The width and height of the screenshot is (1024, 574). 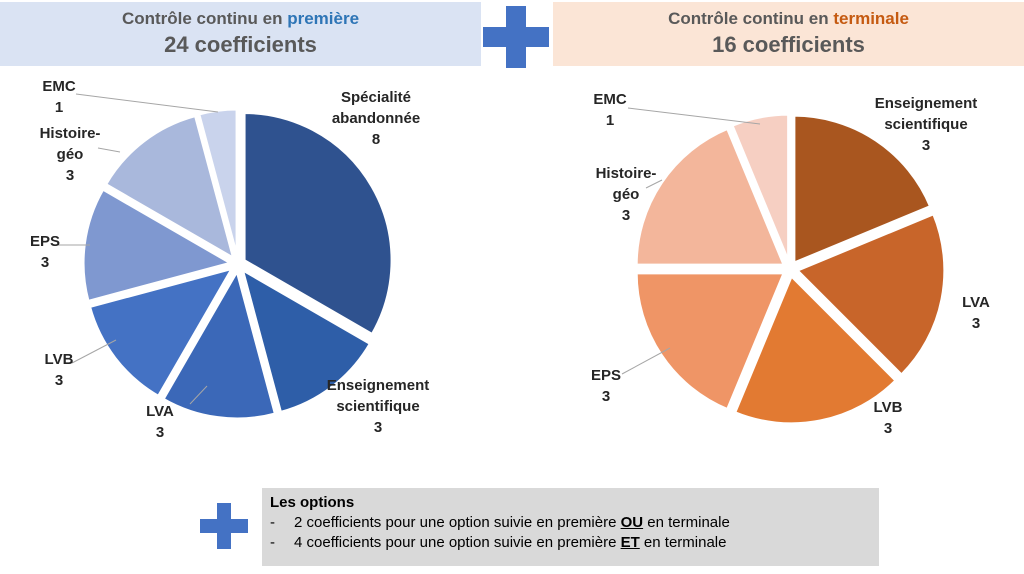 What do you see at coordinates (871, 18) in the screenshot?
I see `header-terminale-highlight: terminale` at bounding box center [871, 18].